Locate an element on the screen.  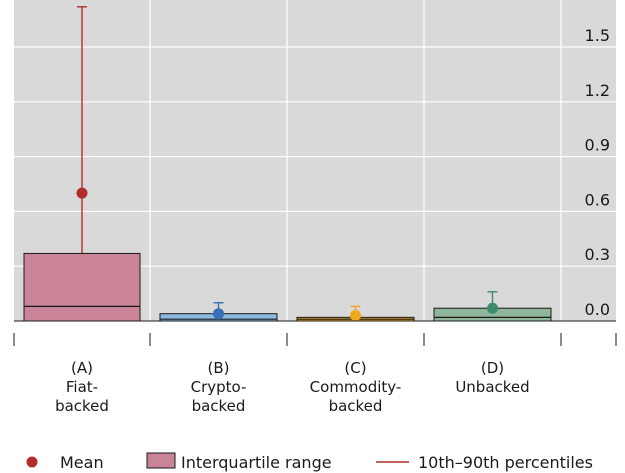
y-tick-label-4: 1.2 is located at coordinates (597, 90).